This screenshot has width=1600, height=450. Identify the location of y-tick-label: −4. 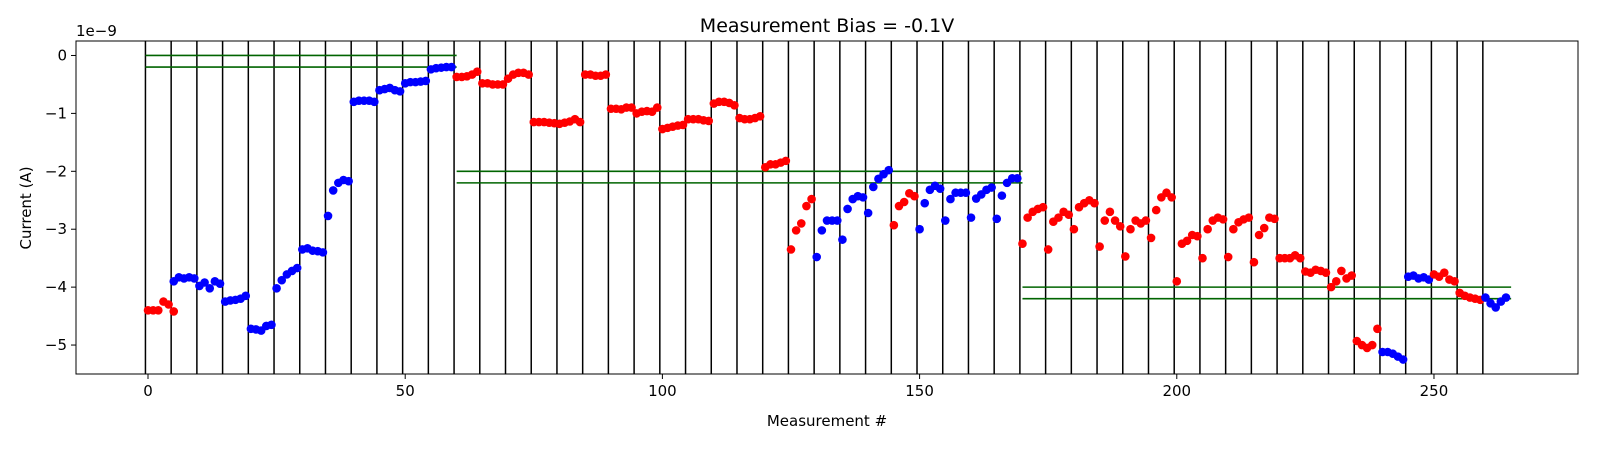
(56, 287).